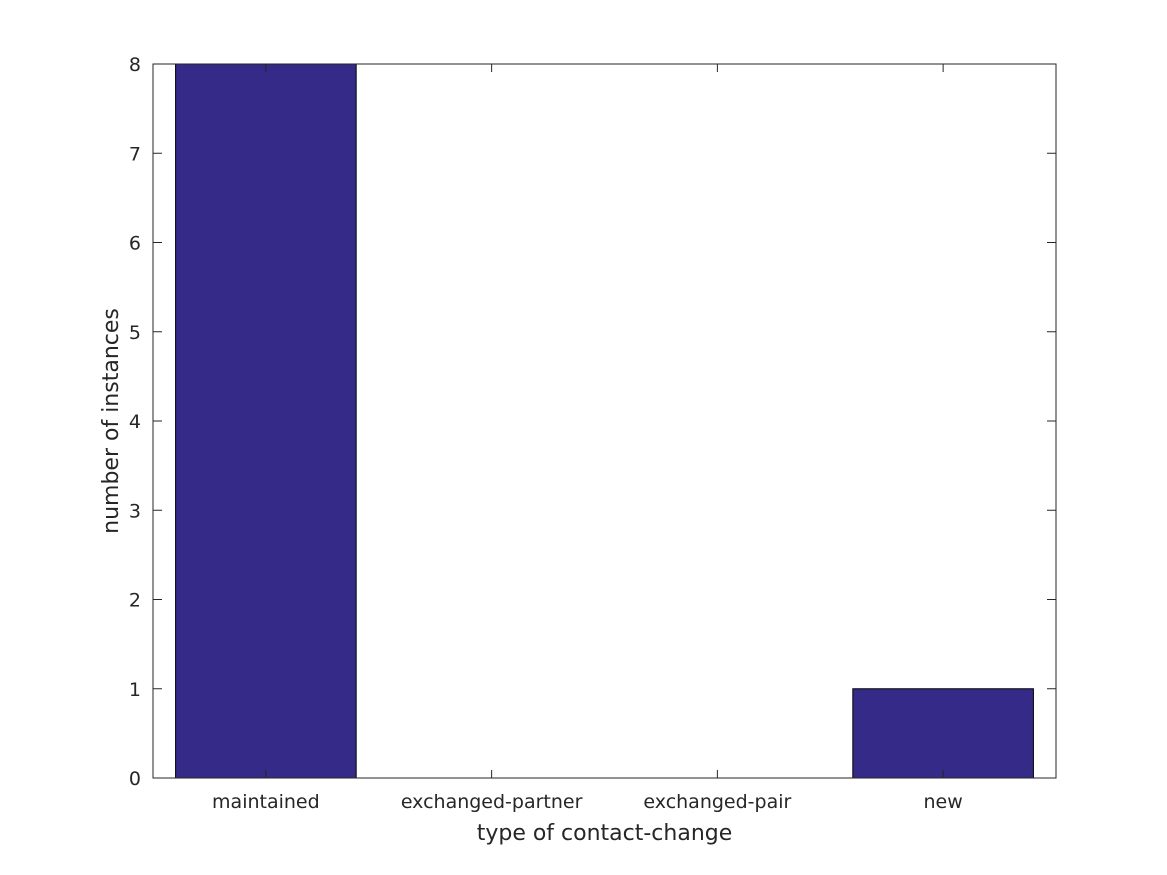  Describe the element at coordinates (135, 690) in the screenshot. I see `y-tick-label: 1` at that location.